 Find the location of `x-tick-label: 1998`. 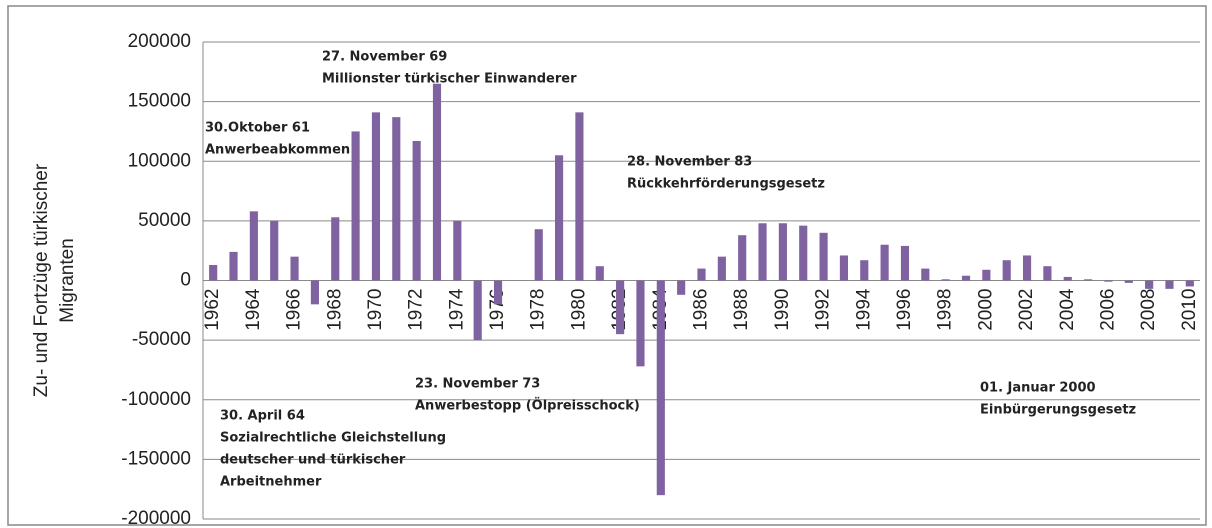

x-tick-label: 1998 is located at coordinates (945, 310).